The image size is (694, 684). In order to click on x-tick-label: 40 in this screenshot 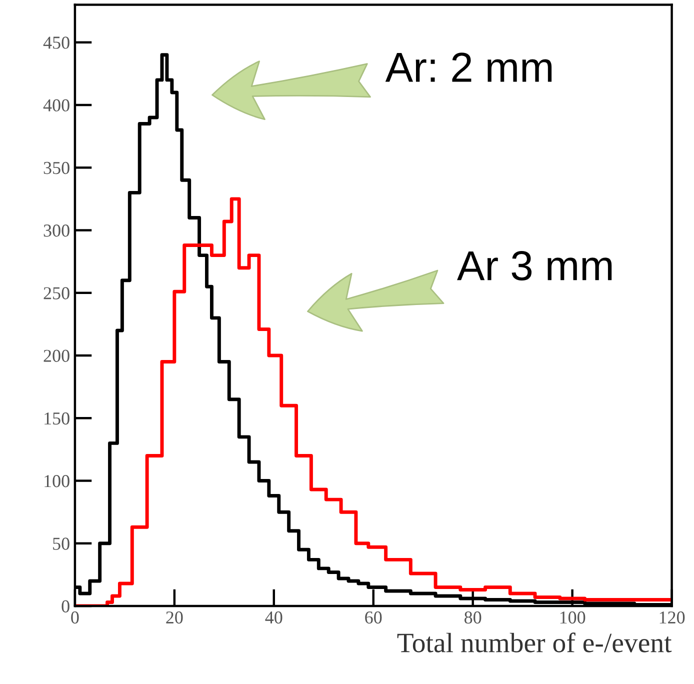, I will do `click(273, 617)`.